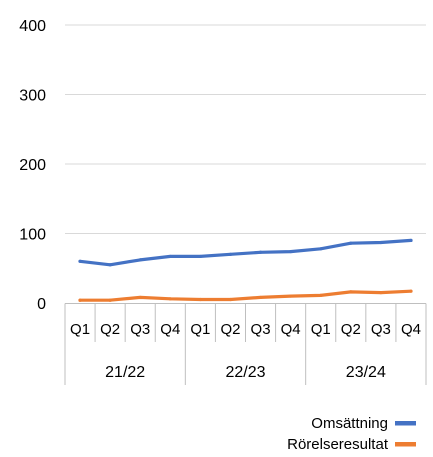 The width and height of the screenshot is (433, 457). What do you see at coordinates (349, 423) in the screenshot?
I see `legend-label: Omsättning` at bounding box center [349, 423].